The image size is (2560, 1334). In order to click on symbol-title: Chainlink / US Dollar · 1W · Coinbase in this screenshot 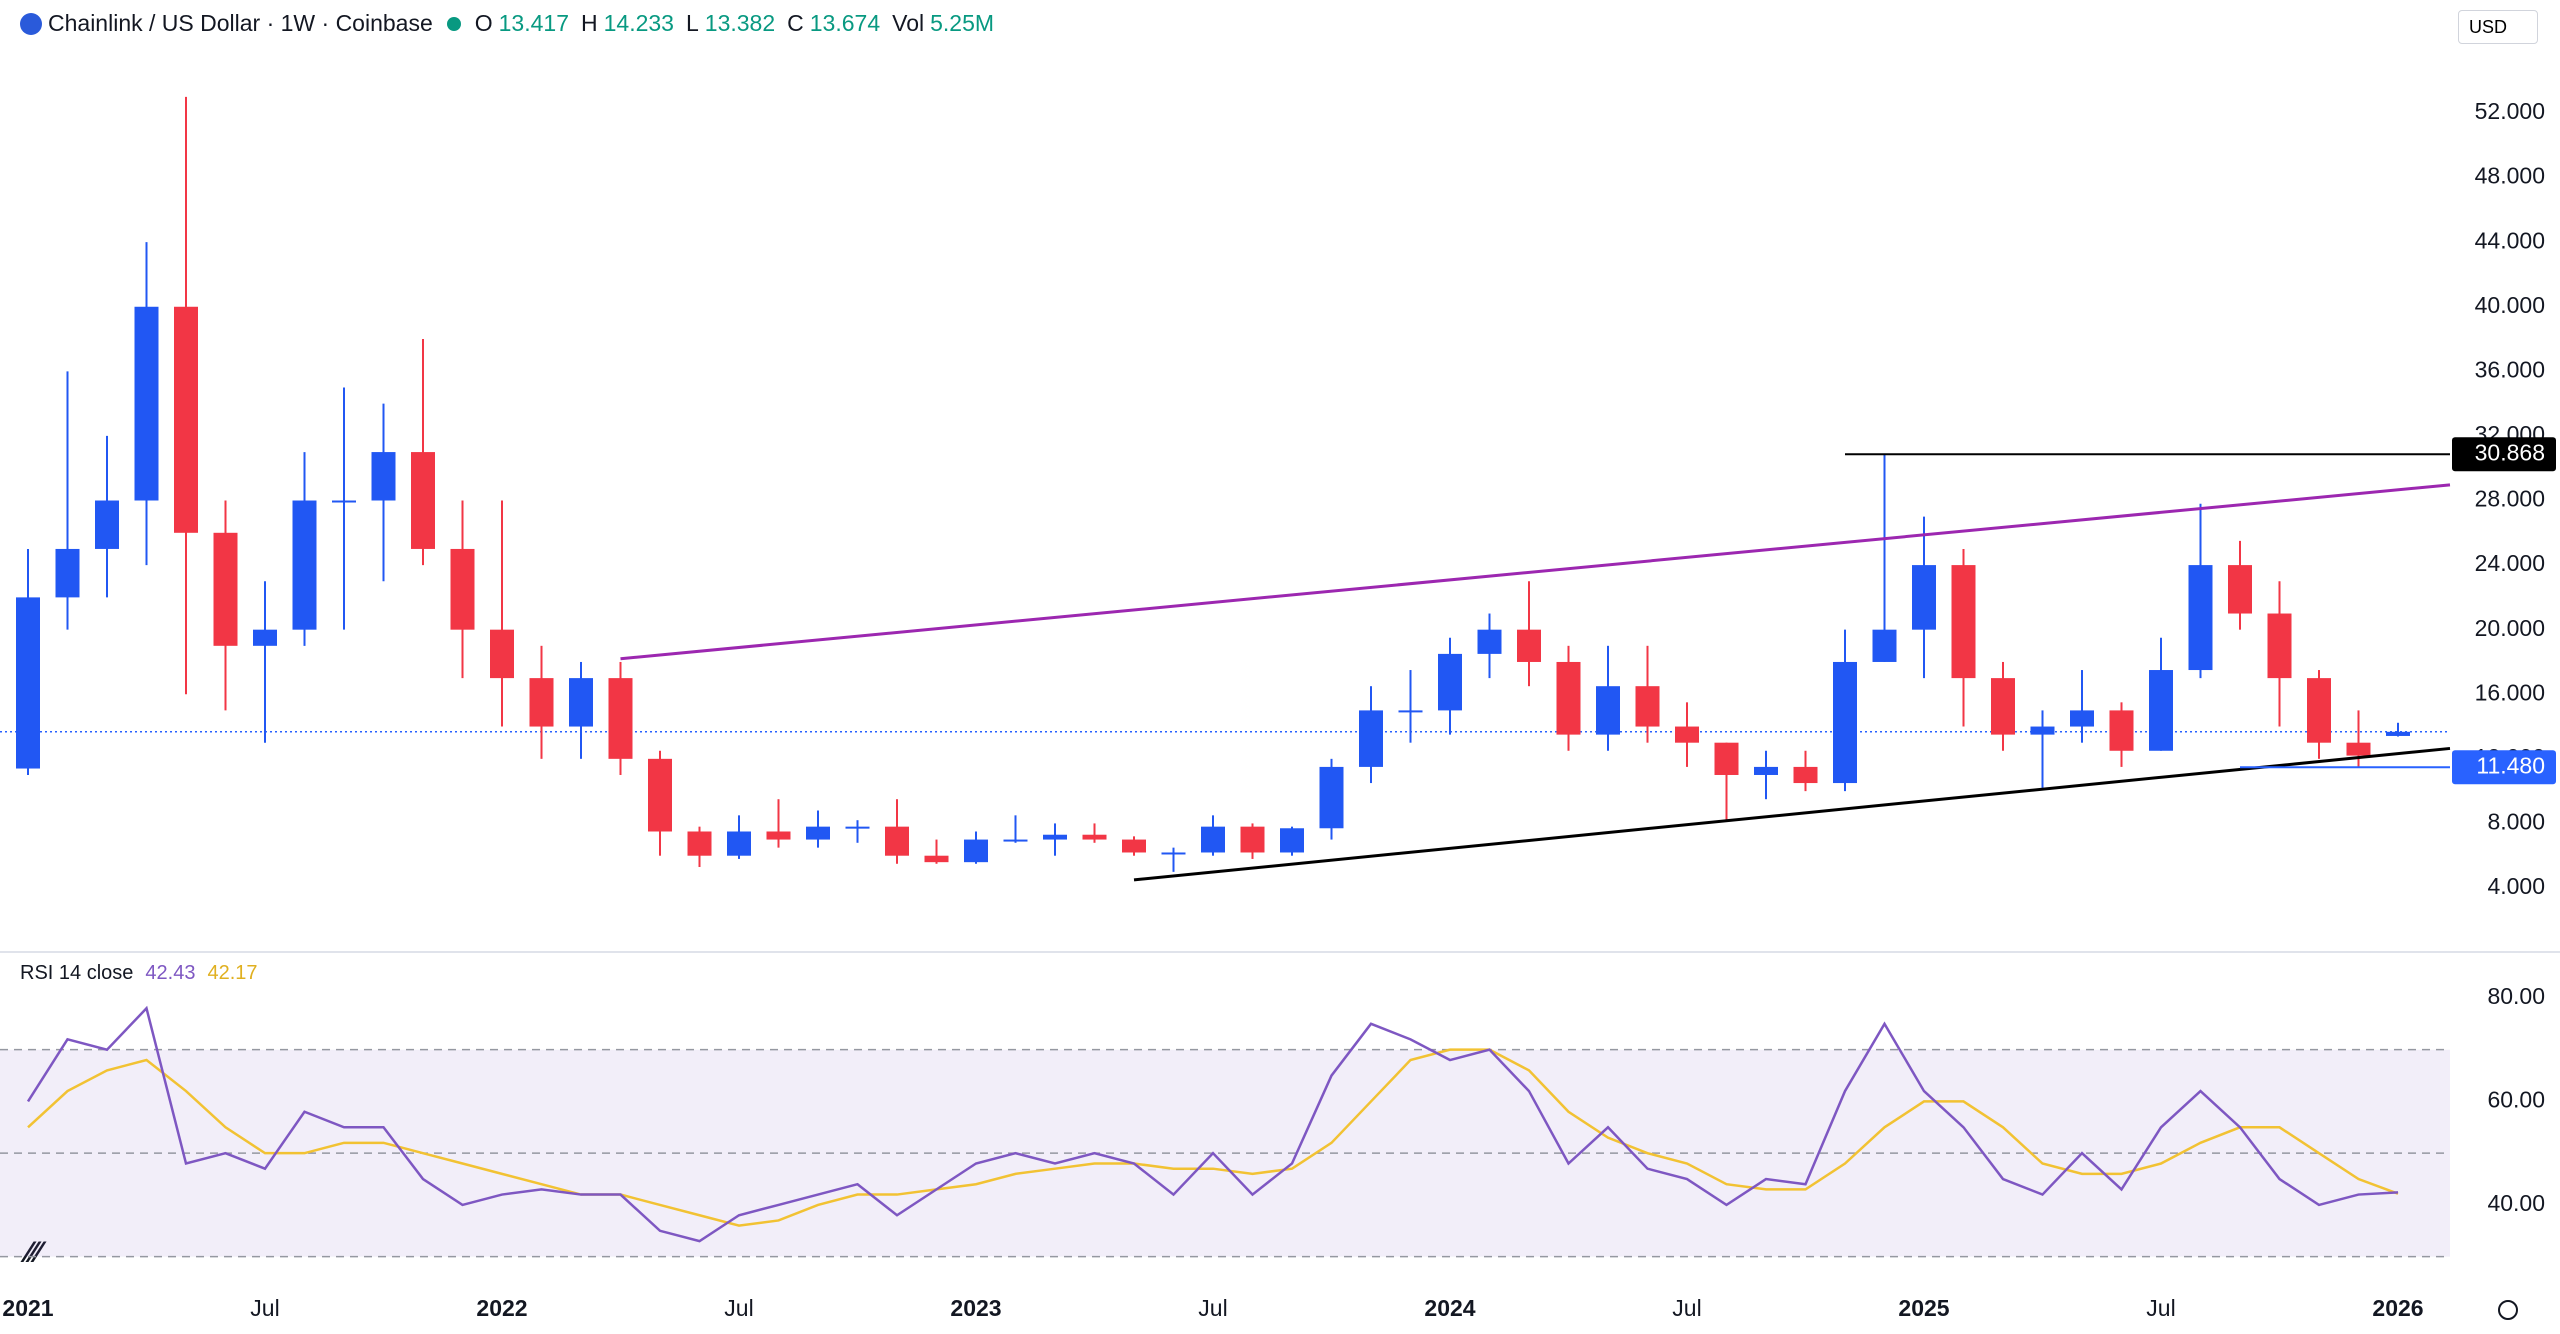, I will do `click(240, 23)`.